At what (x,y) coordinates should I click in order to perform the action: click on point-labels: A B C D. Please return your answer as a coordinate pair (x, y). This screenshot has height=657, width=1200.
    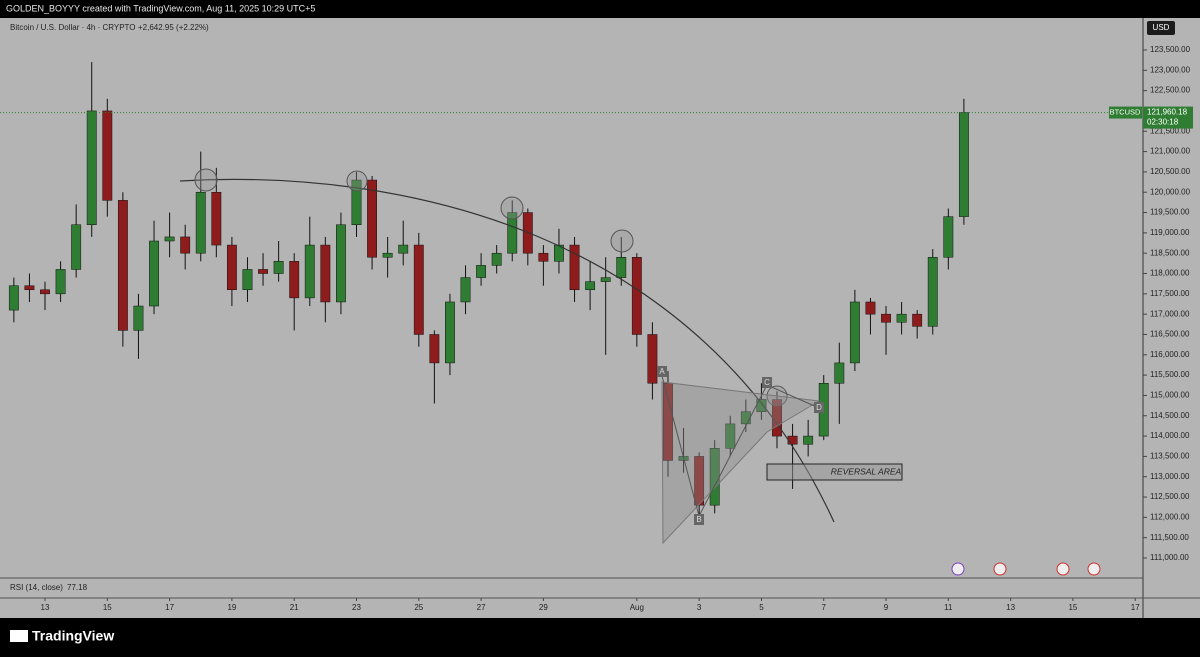
    Looking at the image, I should click on (740, 445).